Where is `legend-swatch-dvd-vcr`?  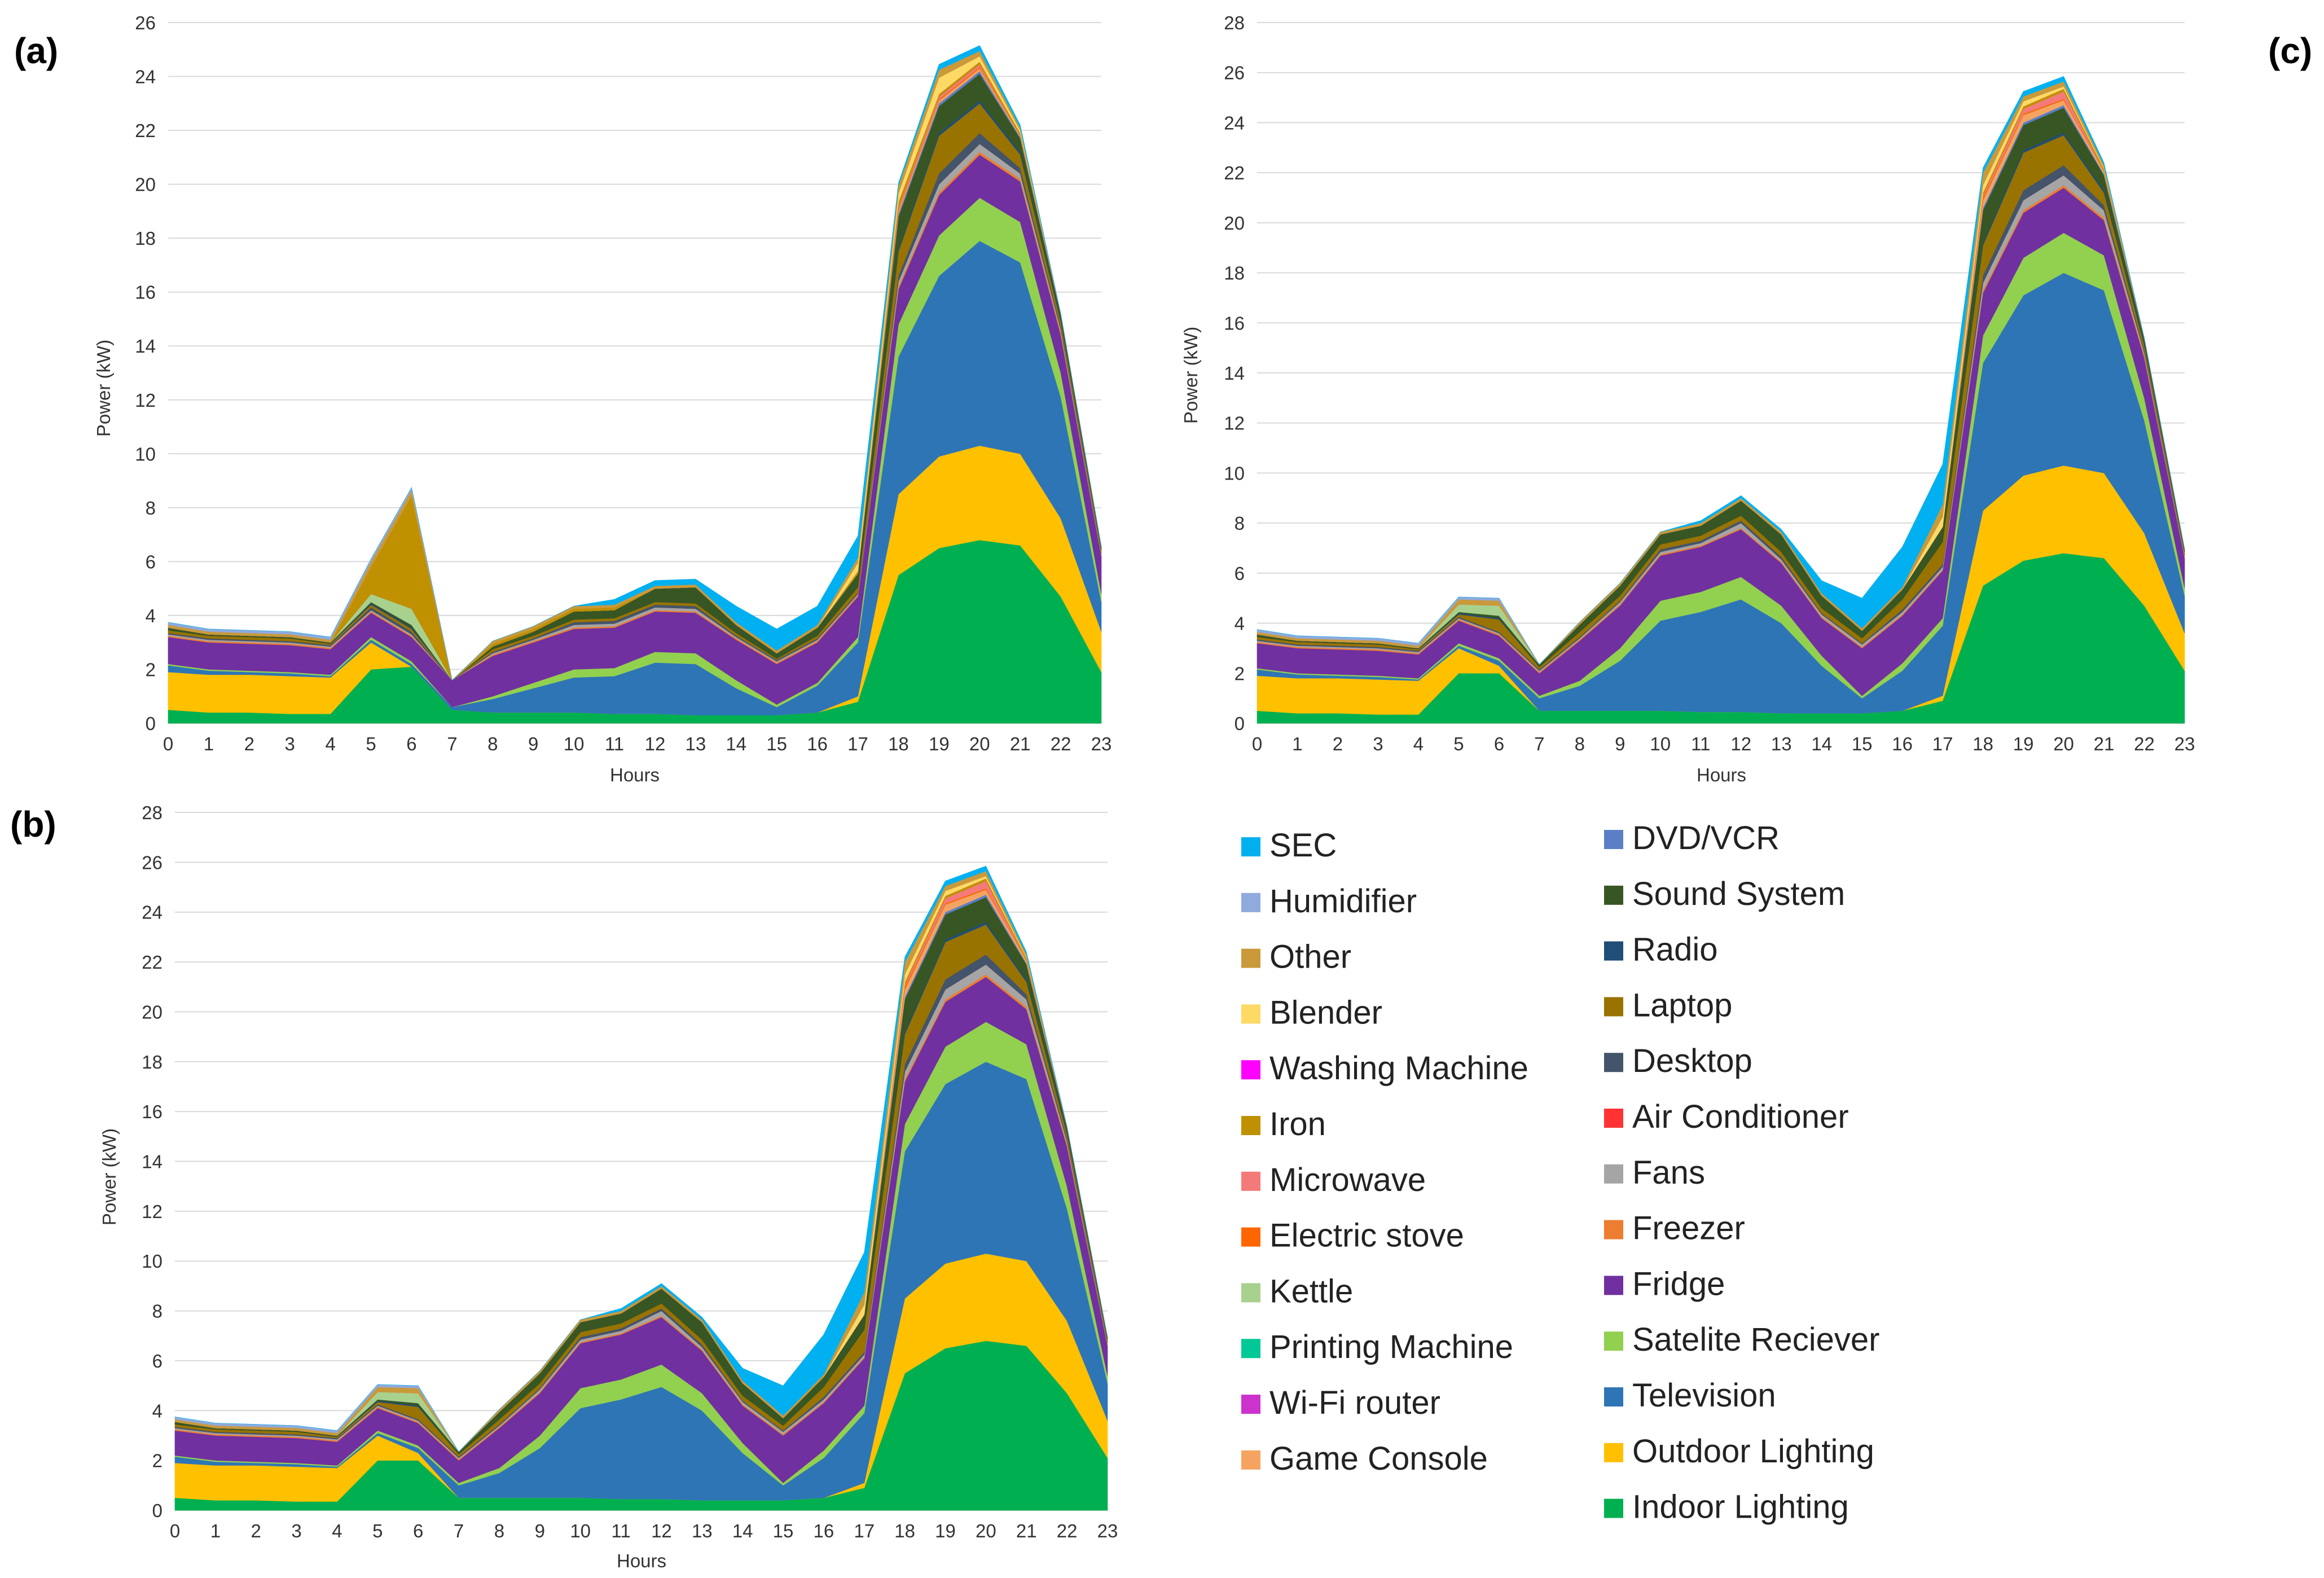
legend-swatch-dvd-vcr is located at coordinates (1613, 839).